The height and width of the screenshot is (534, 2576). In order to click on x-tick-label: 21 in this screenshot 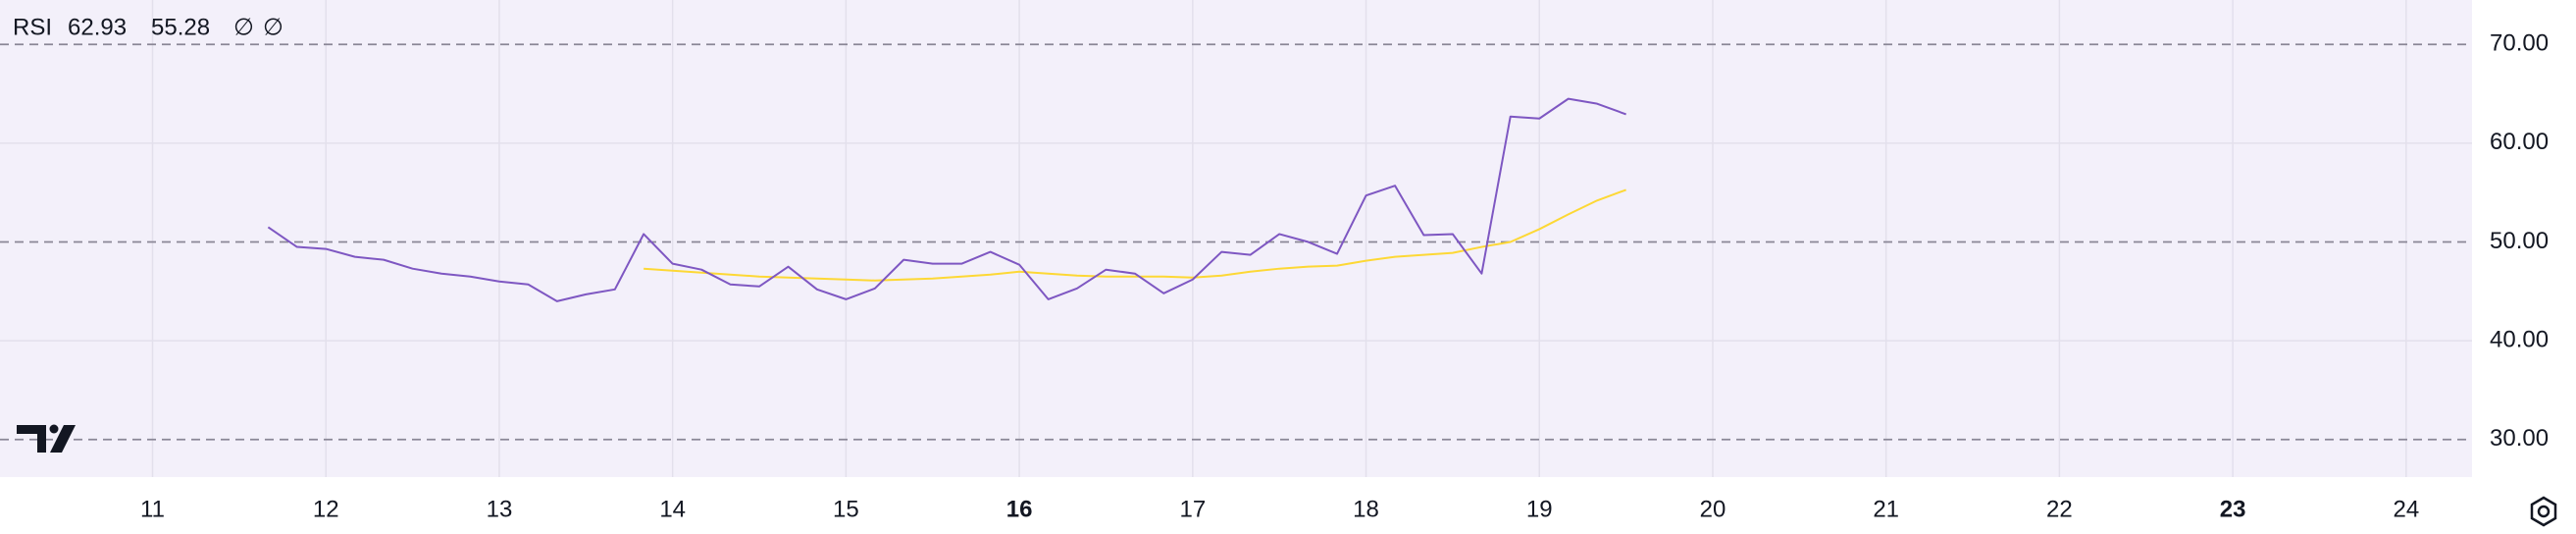, I will do `click(1886, 509)`.